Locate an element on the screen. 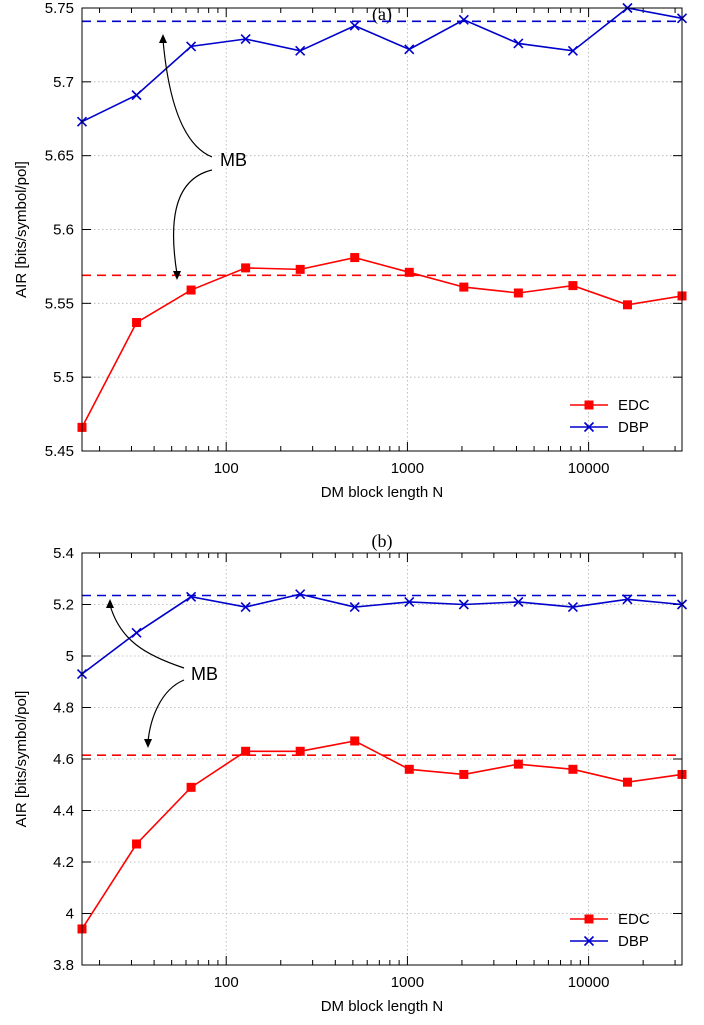 This screenshot has height=1025, width=704. y-tick-label: 3.8 is located at coordinates (63, 965).